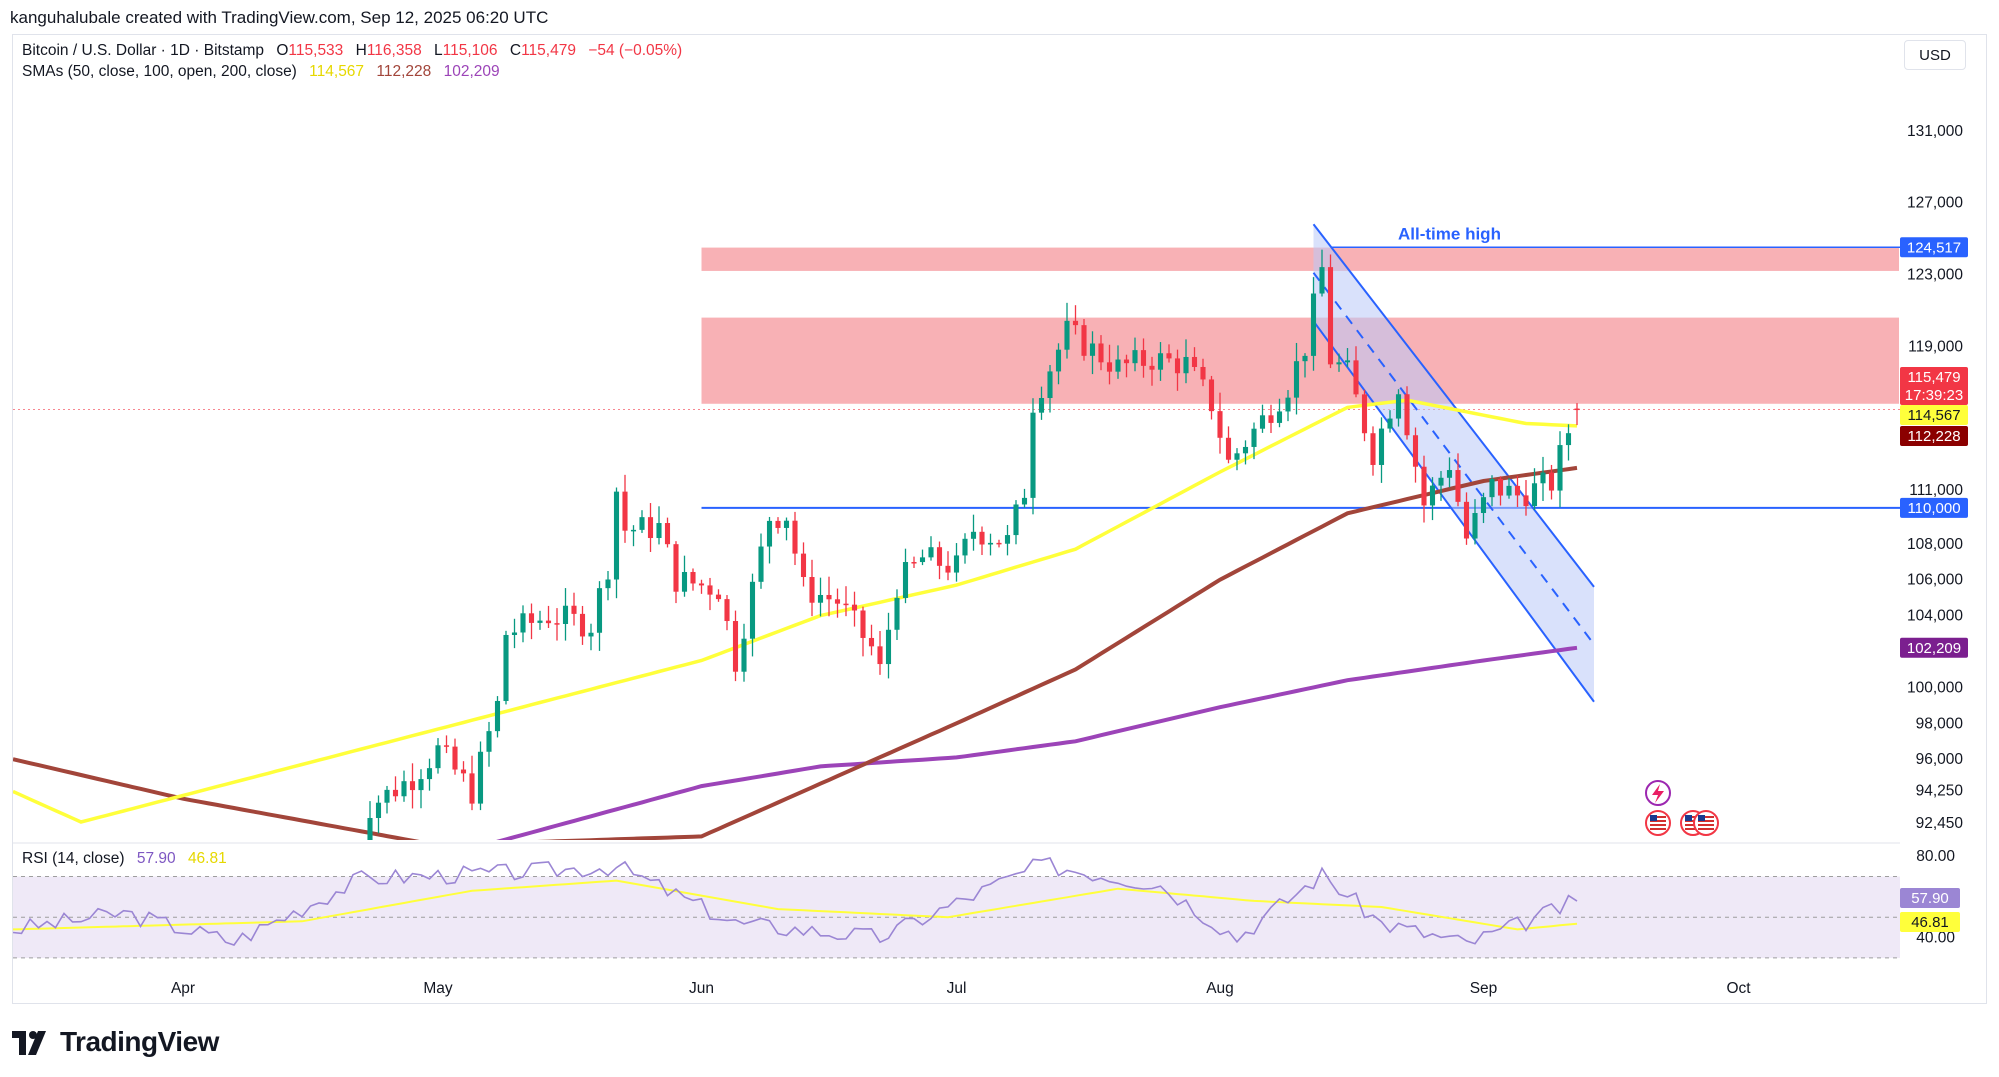  Describe the element at coordinates (1934, 415) in the screenshot. I see `price-tag: 114,567` at that location.